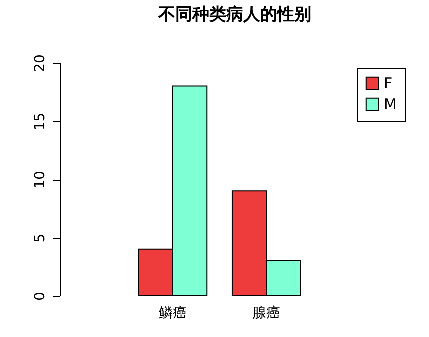  What do you see at coordinates (40, 296) in the screenshot?
I see `y-tick-label: 0` at bounding box center [40, 296].